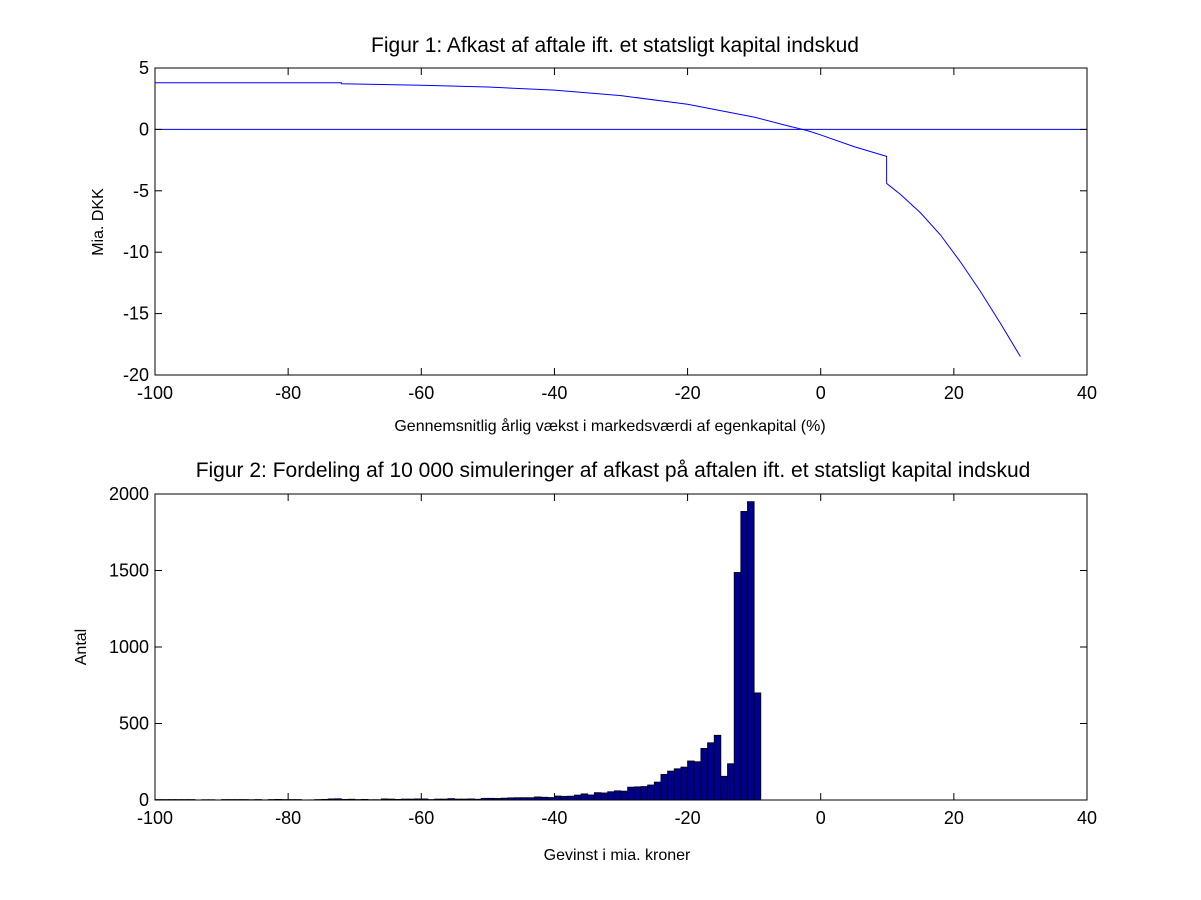 This screenshot has height=900, width=1201. Describe the element at coordinates (81, 647) in the screenshot. I see `chart2-y-axis-label: Antal` at that location.